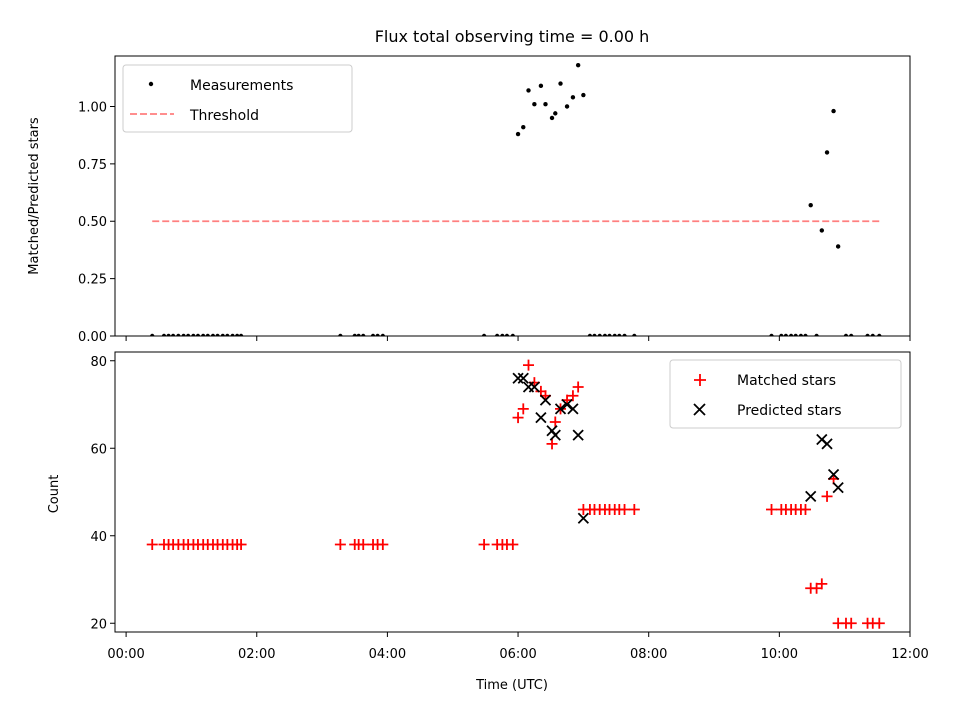  What do you see at coordinates (786, 381) in the screenshot?
I see `matched-stars-legend-label: Matched stars` at bounding box center [786, 381].